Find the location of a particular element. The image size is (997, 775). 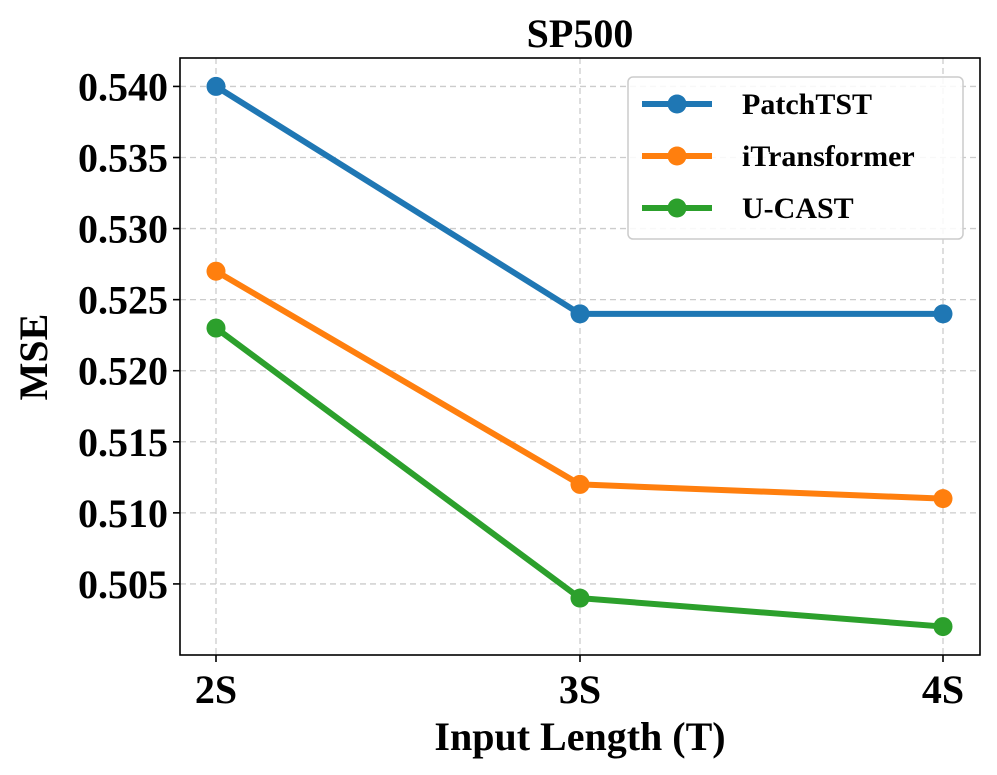

y-tick-label: 0.540 is located at coordinates (123, 86).